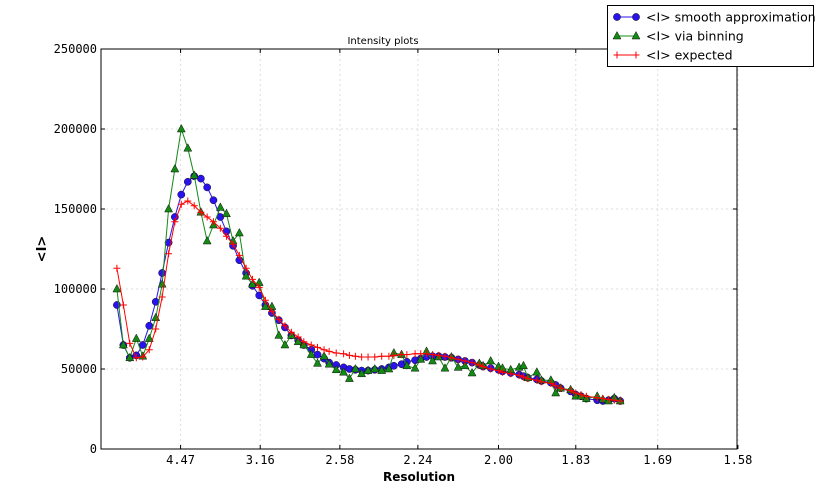 The width and height of the screenshot is (817, 497). What do you see at coordinates (417, 460) in the screenshot?
I see `x-tick-label: 2.24` at bounding box center [417, 460].